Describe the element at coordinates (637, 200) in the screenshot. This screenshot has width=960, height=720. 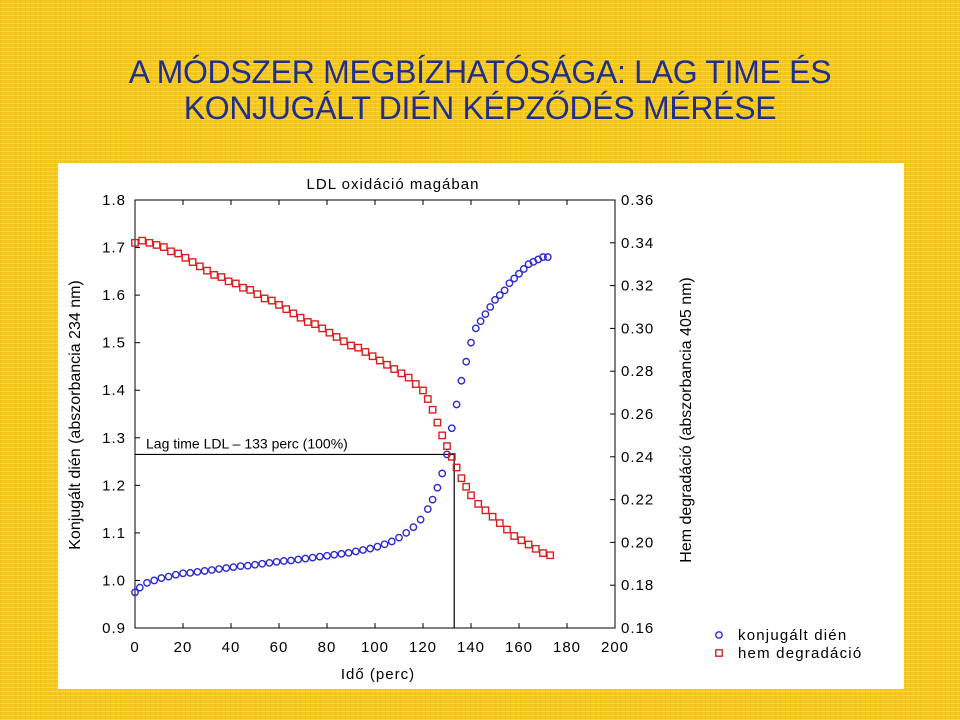
I see `y-right-tick-label: 0.36` at that location.